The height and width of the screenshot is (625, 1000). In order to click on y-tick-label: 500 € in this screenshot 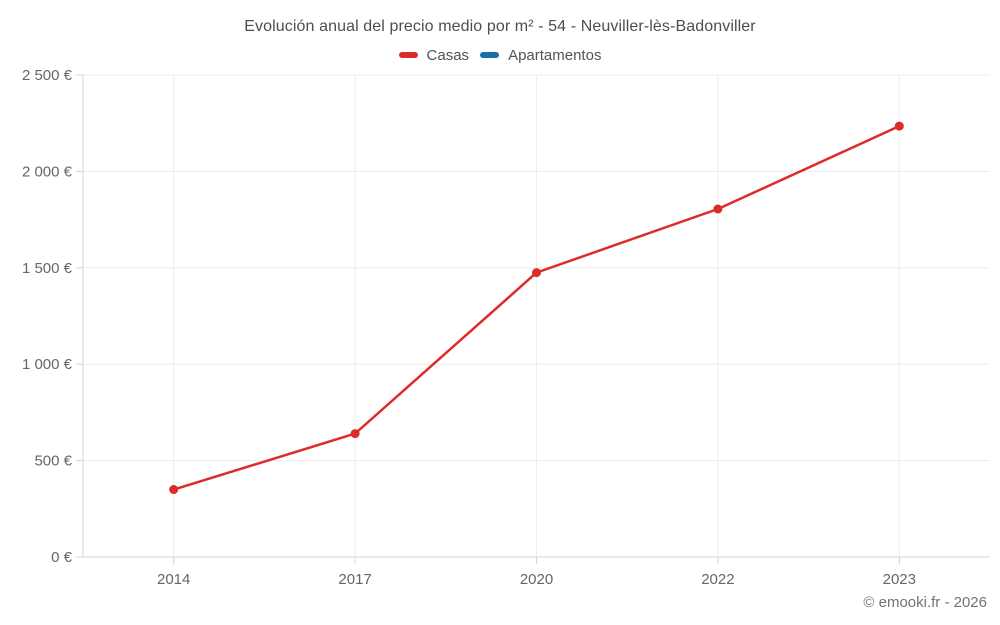, I will do `click(53, 461)`.